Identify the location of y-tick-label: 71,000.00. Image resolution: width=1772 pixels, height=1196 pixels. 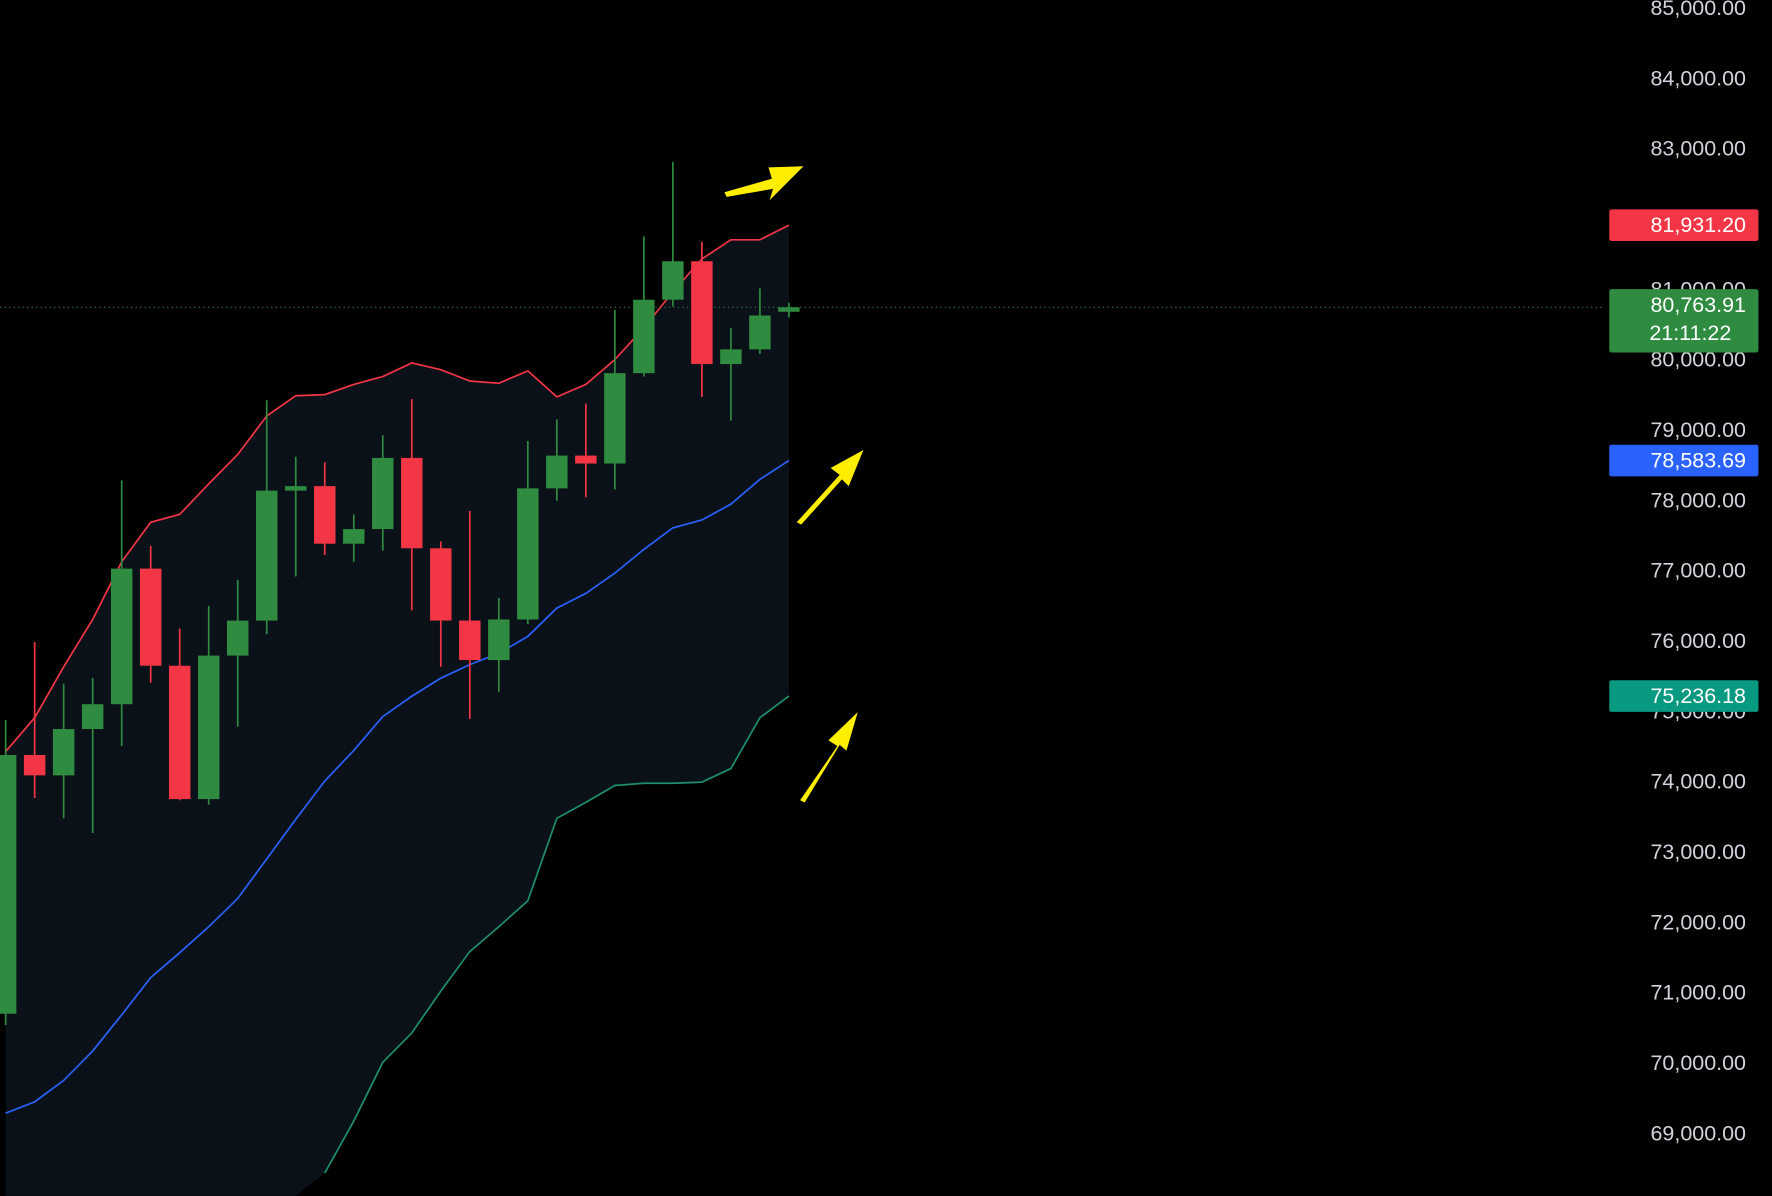
(1698, 993).